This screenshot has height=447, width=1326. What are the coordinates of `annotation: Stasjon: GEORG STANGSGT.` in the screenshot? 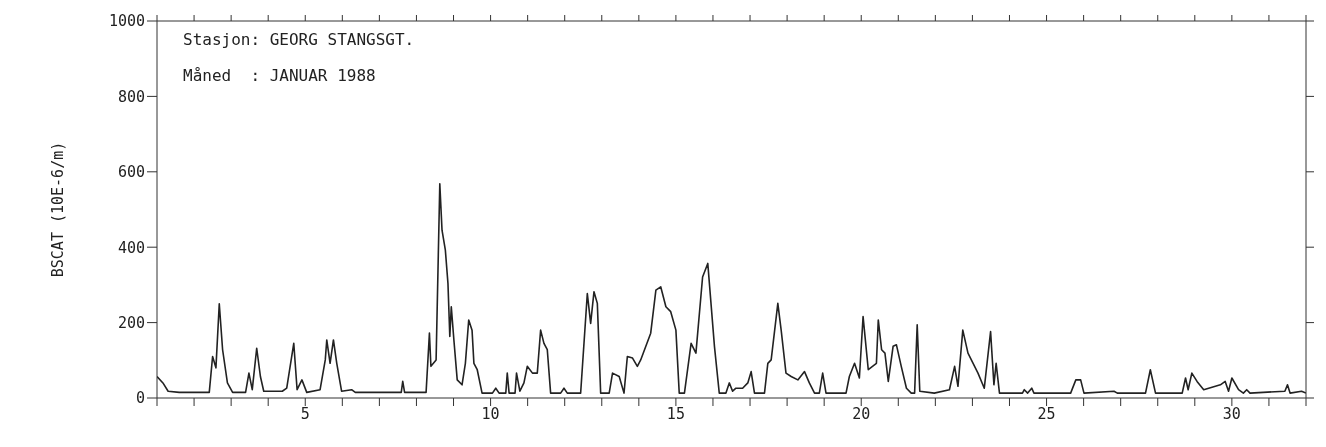 It's located at (299, 39).